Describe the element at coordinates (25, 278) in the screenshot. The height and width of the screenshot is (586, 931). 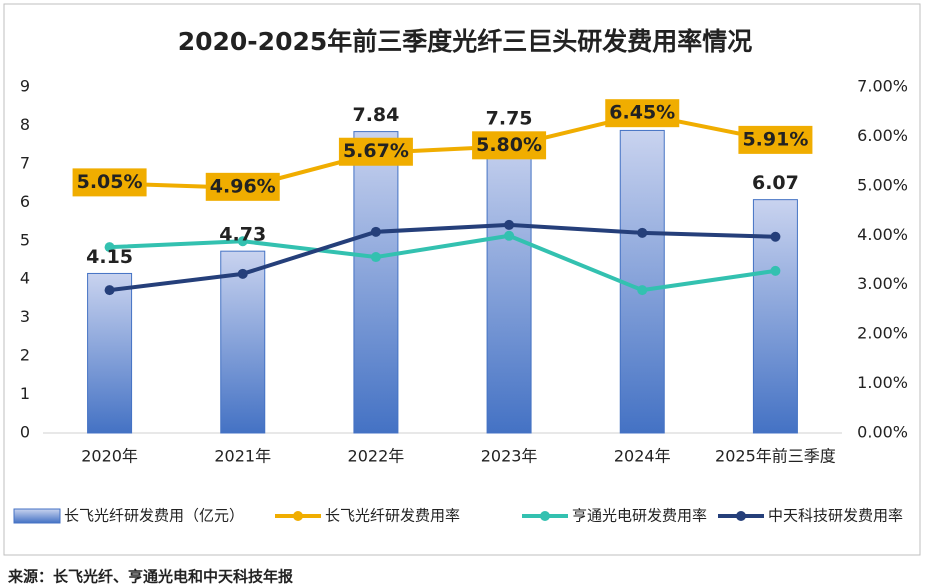
I see `y-tick-label: 4` at that location.